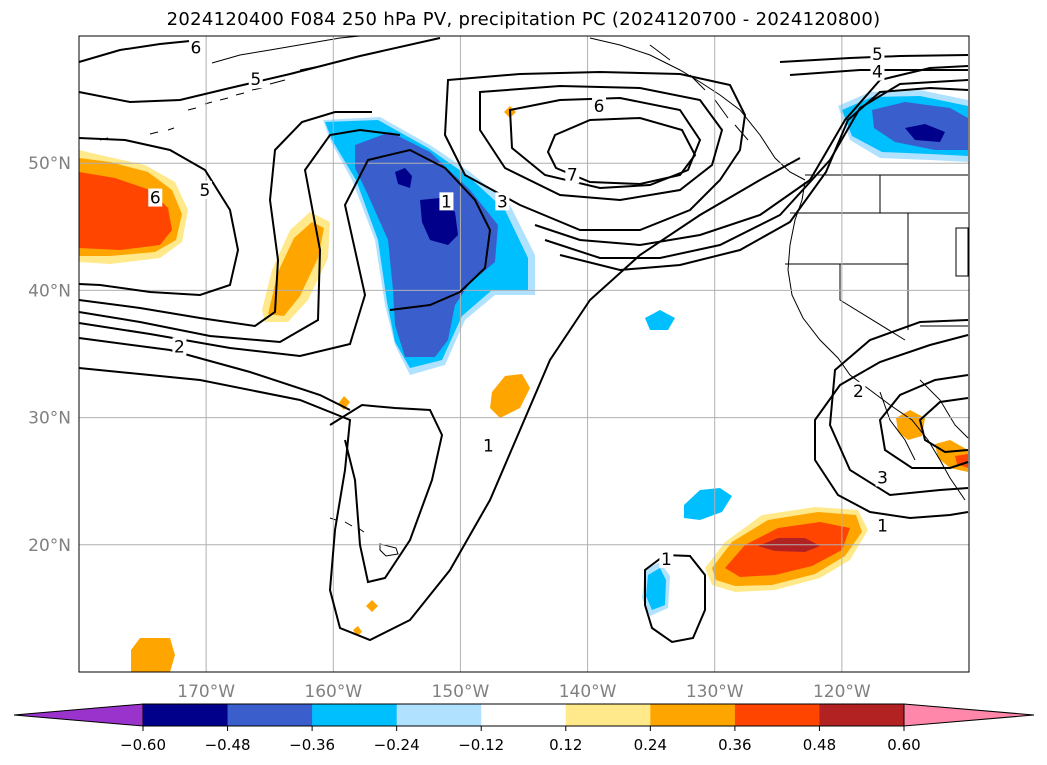  I want to click on contour-2-long, so click(214, 374).